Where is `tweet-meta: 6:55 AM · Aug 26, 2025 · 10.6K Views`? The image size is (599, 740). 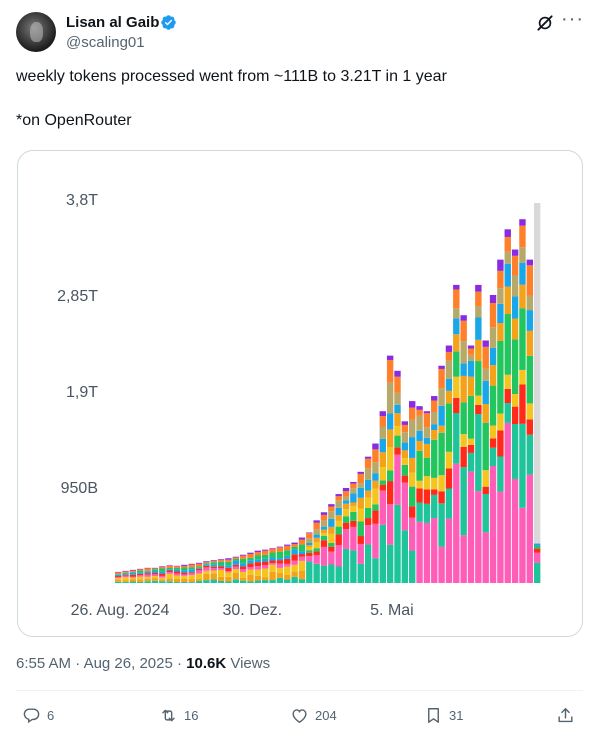
tweet-meta: 6:55 AM · Aug 26, 2025 · 10.6K Views is located at coordinates (143, 663).